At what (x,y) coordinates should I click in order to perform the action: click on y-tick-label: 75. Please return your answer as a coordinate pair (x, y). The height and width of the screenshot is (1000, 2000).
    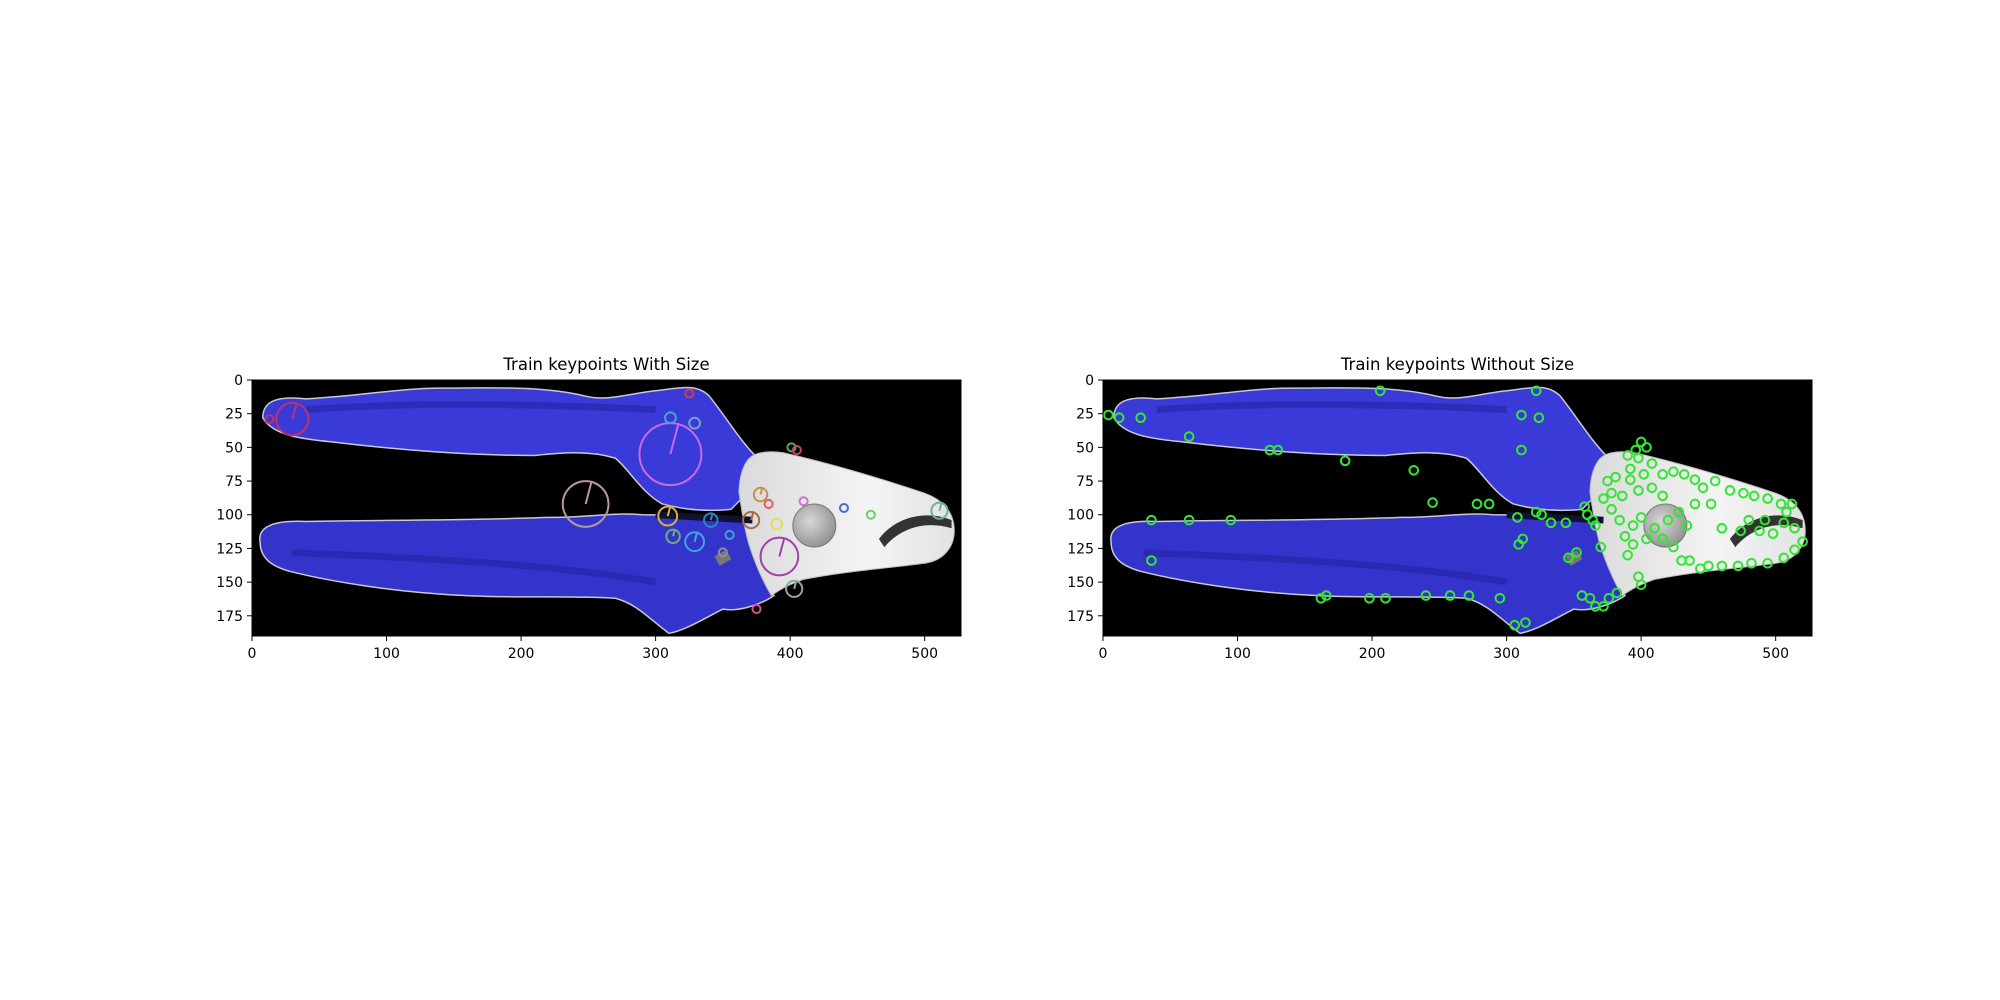
    Looking at the image, I should click on (234, 482).